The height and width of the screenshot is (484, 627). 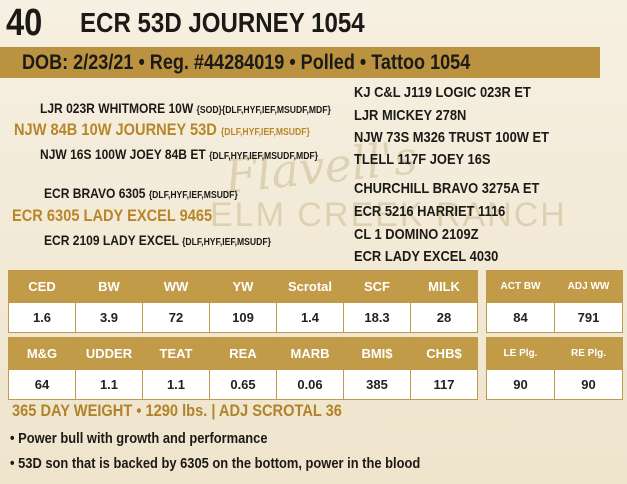 I want to click on side-table: ACT BW ADJ WW 84 791 LE Plg. RE Plg. 90 90, so click(x=554, y=335).